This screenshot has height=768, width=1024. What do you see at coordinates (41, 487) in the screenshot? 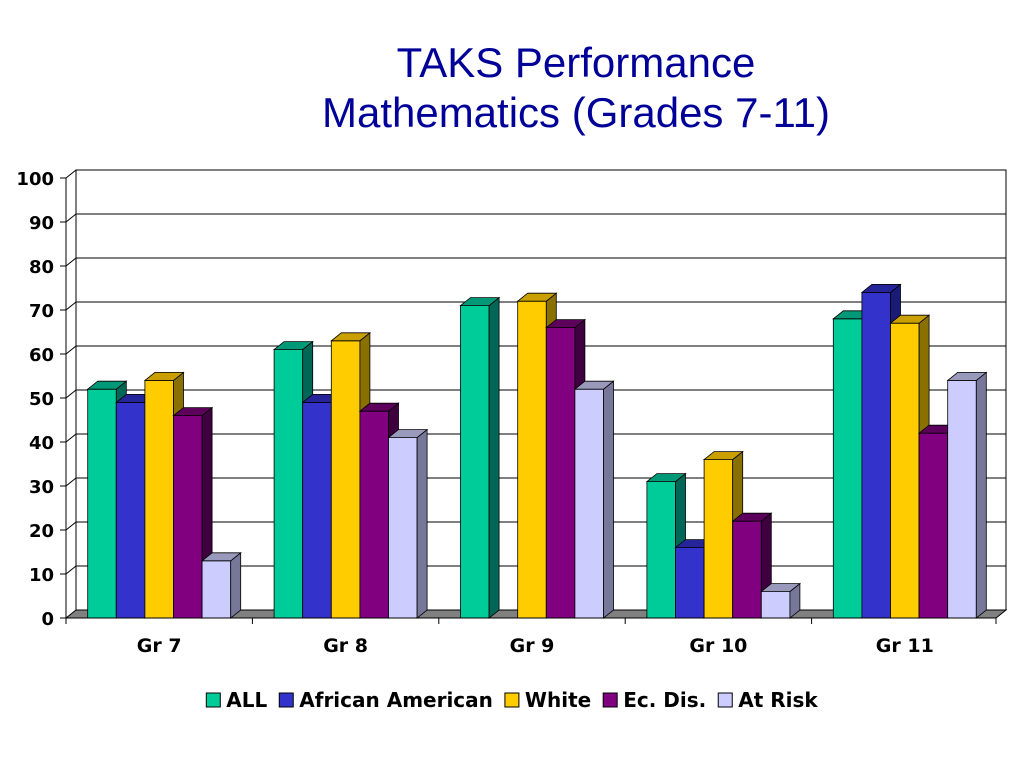
I see `y-tick-label: 30` at bounding box center [41, 487].